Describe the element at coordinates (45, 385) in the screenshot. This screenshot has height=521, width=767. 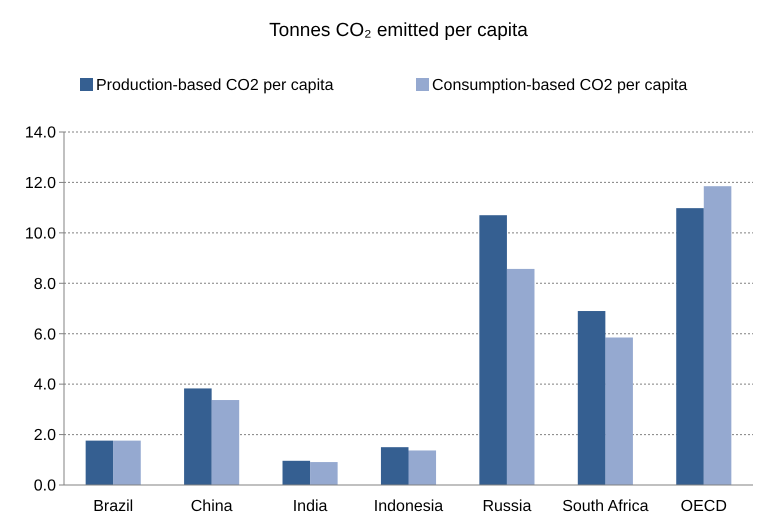
I see `y-tick-label: 4.0` at that location.